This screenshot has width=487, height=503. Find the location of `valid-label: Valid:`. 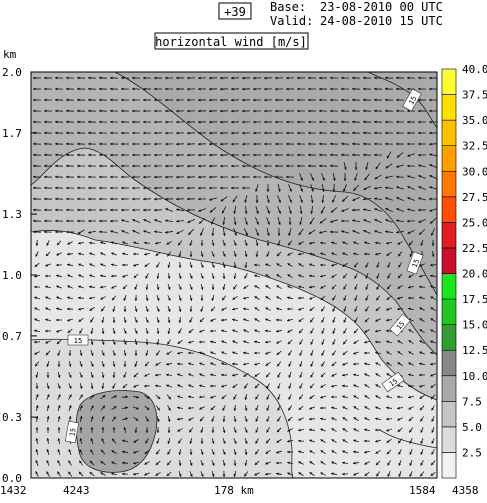

valid-label: Valid: is located at coordinates (291, 21).